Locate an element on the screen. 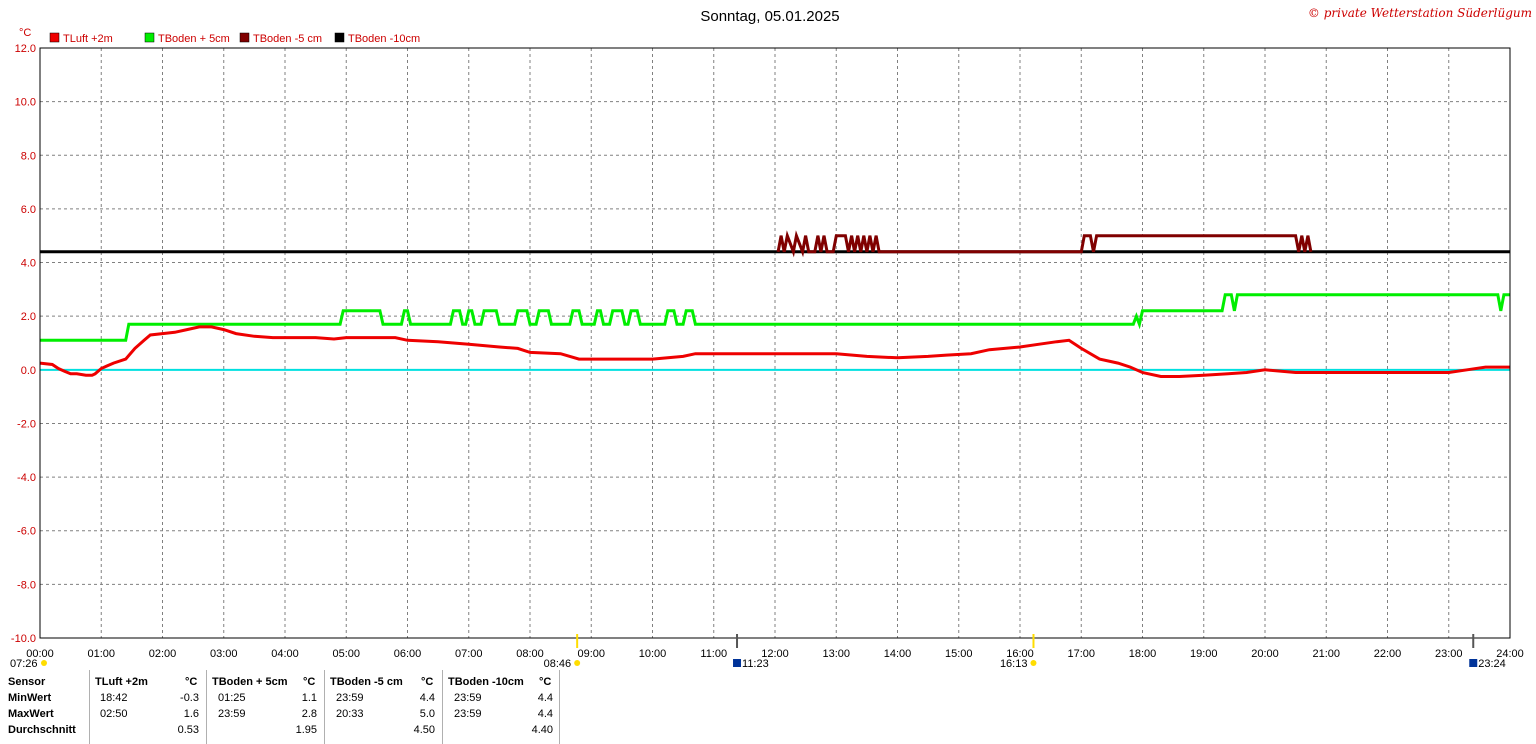 Image resolution: width=1536 pixels, height=744 pixels. header-tboden5: TBoden + 5cm is located at coordinates (250, 682).